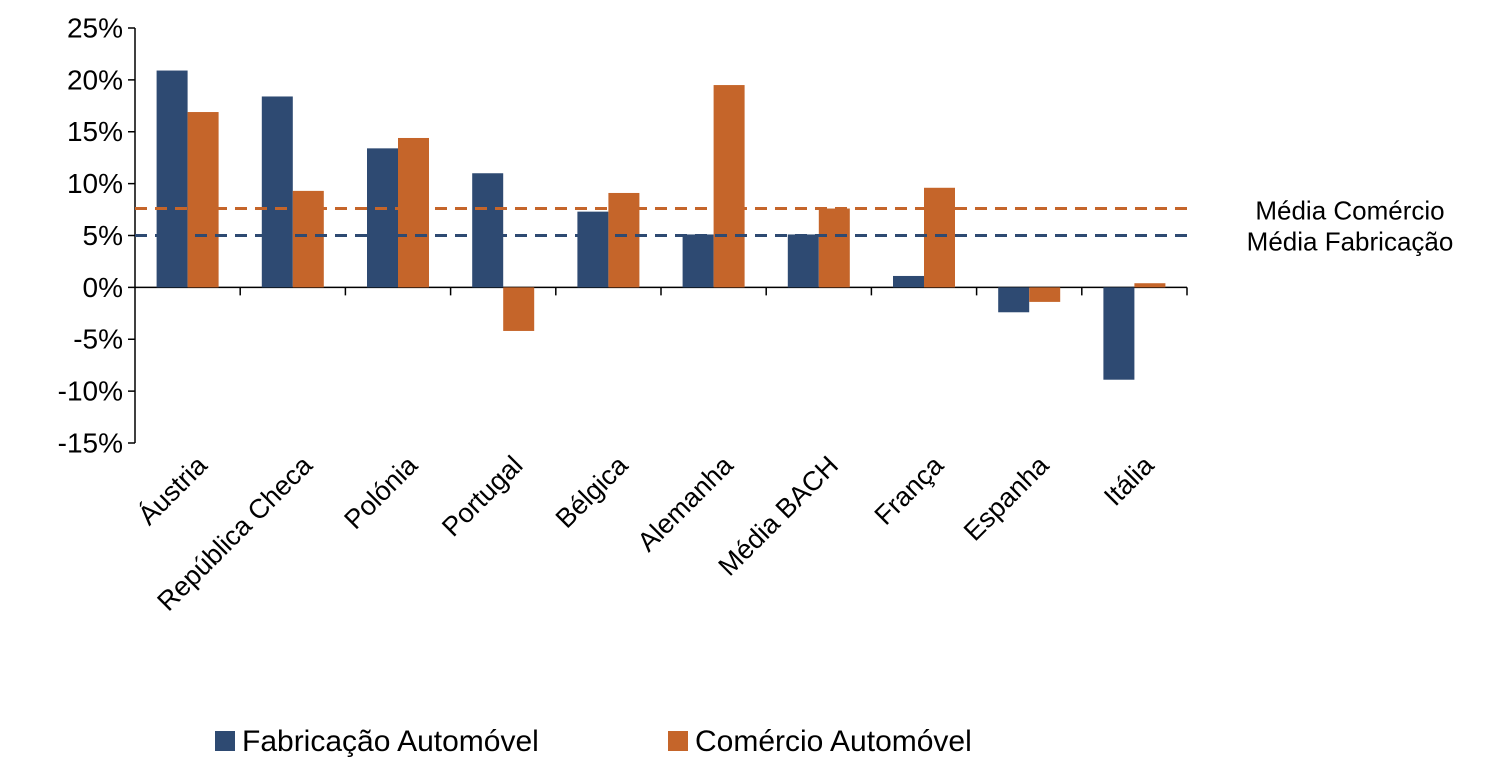  Describe the element at coordinates (95, 79) in the screenshot. I see `y-tick-label: 20%` at that location.